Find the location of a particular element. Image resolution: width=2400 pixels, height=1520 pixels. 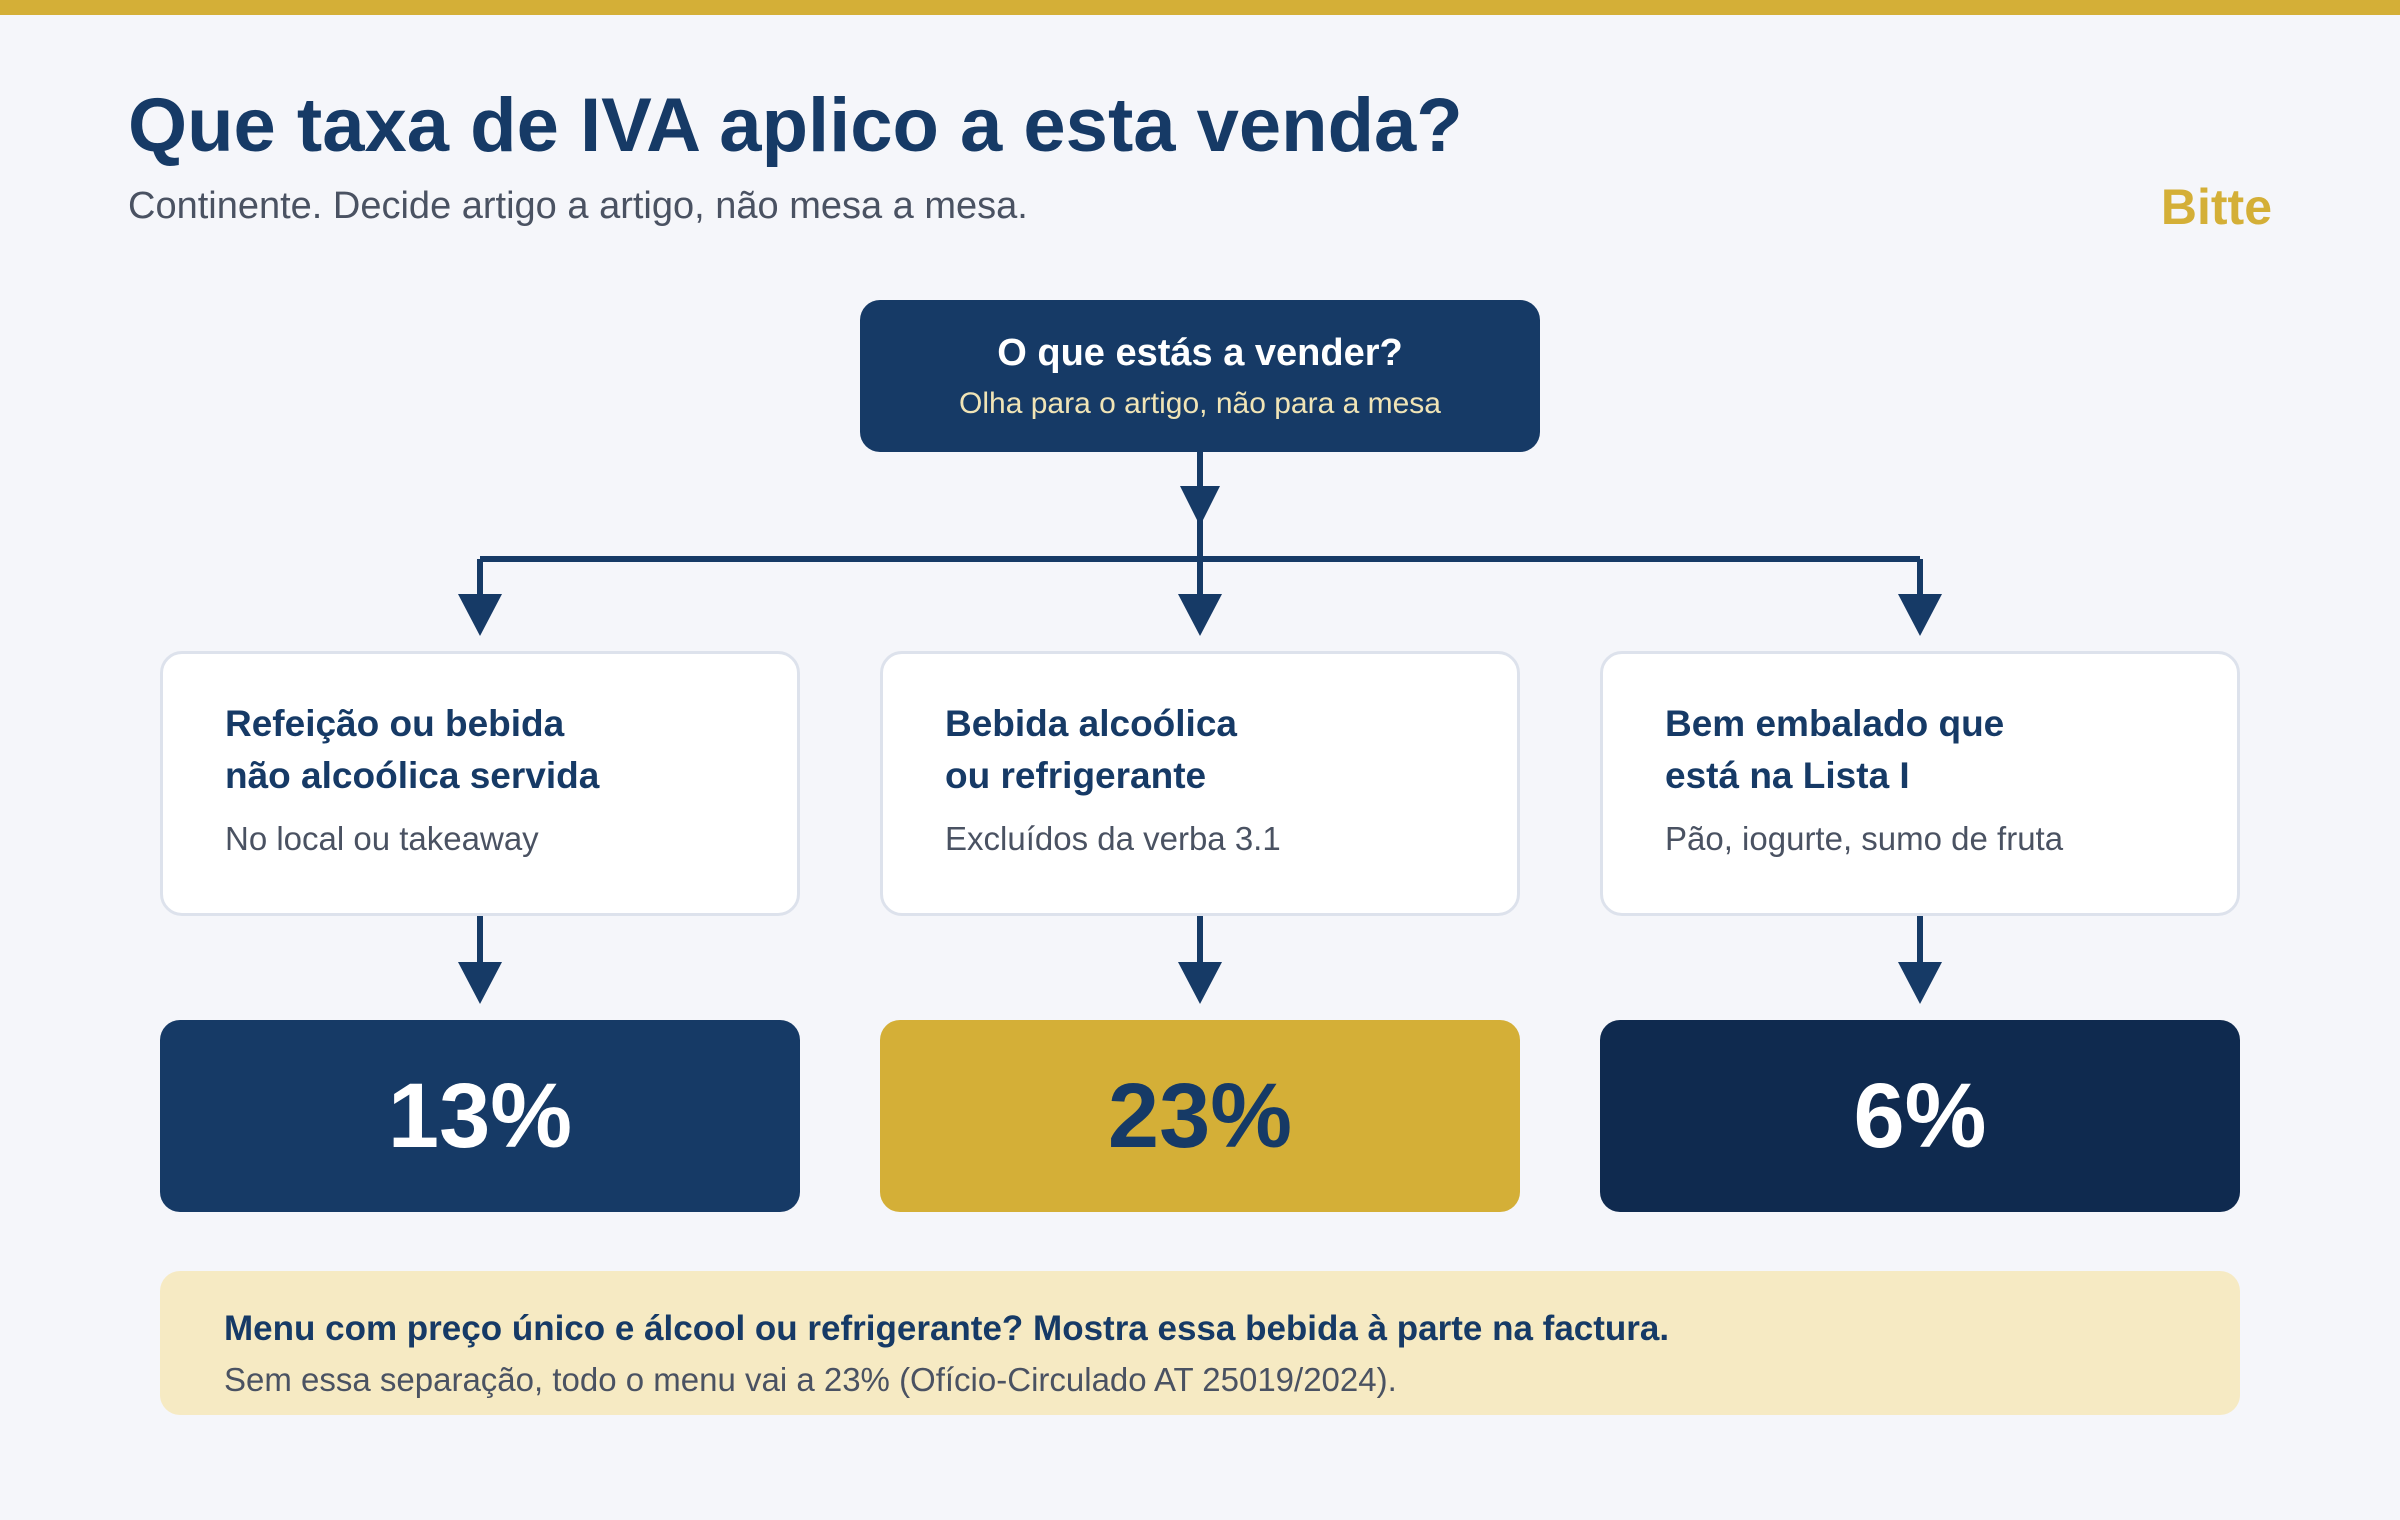

brand-logo: Bitte is located at coordinates (2216, 207).